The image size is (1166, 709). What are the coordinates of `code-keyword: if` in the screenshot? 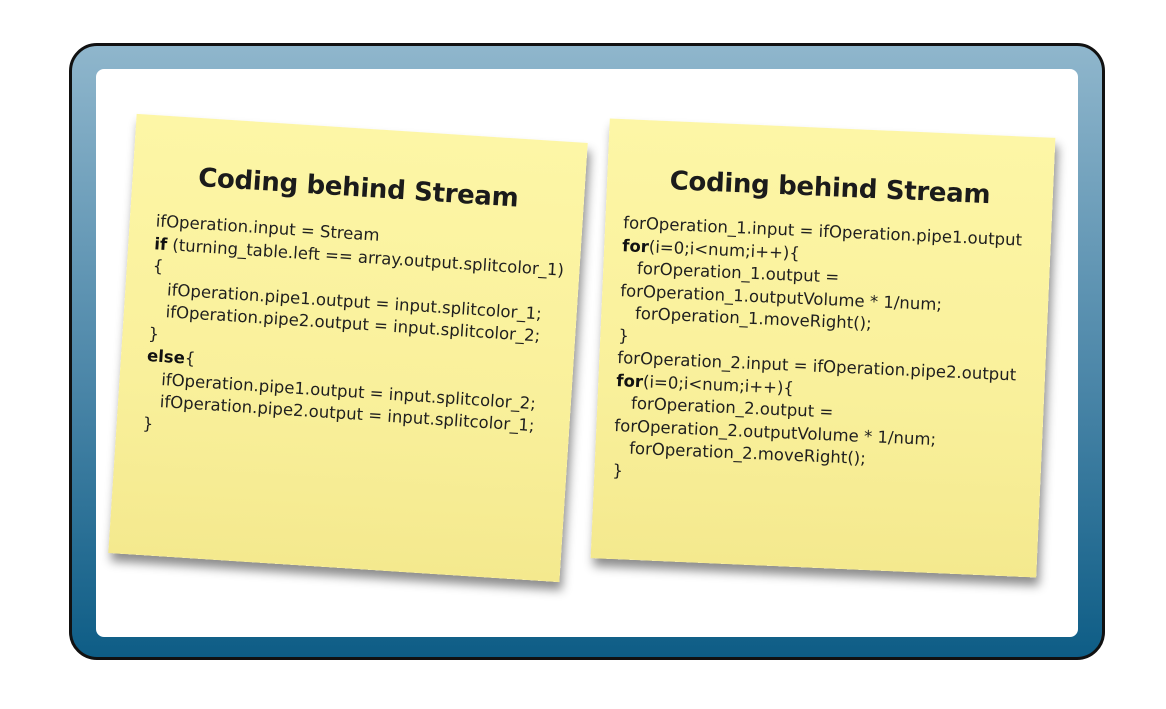 It's located at (160, 243).